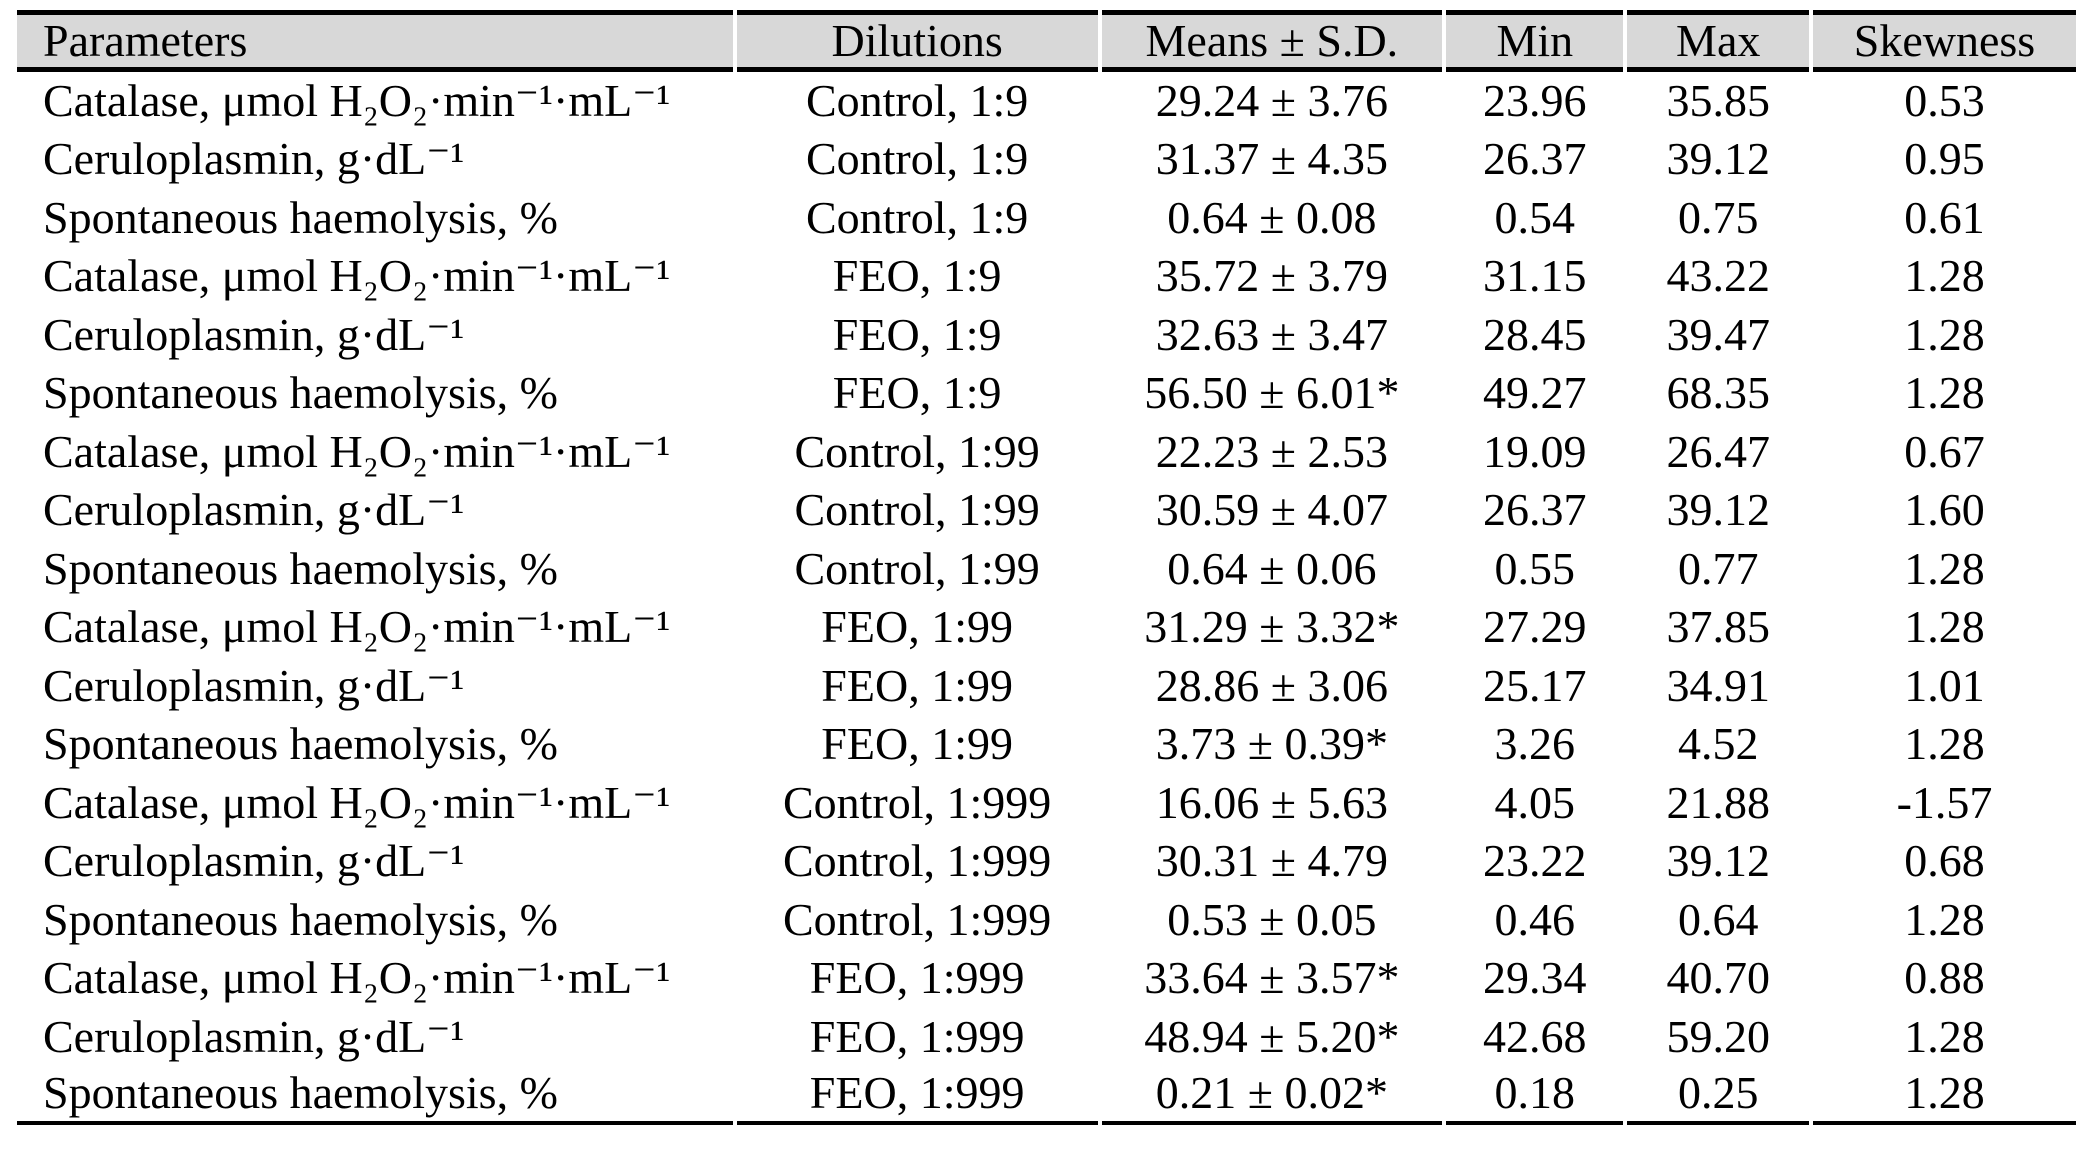 This screenshot has height=1158, width=2093. Describe the element at coordinates (1271, 100) in the screenshot. I see `cell-mean_sd: 29.24 ± 3.76` at that location.